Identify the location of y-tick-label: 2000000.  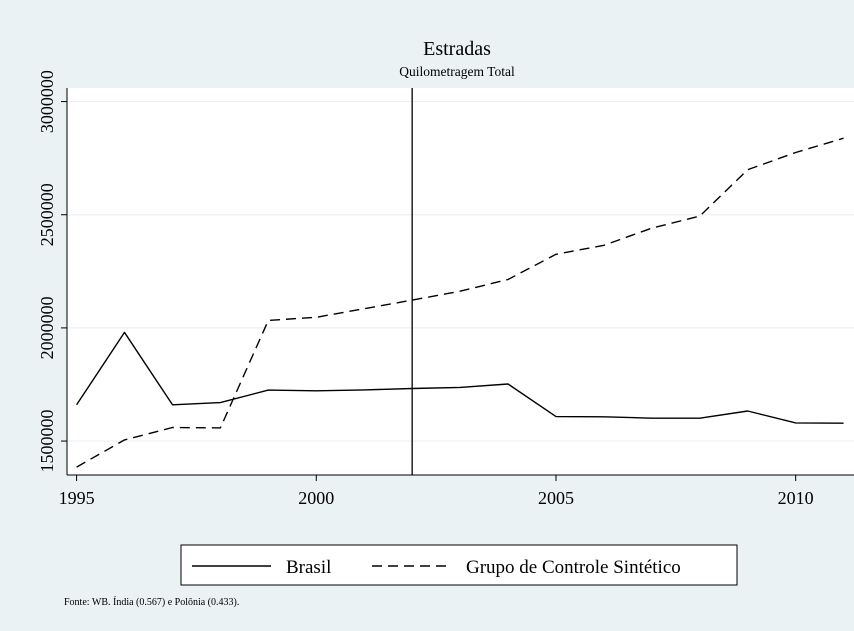
(47, 327).